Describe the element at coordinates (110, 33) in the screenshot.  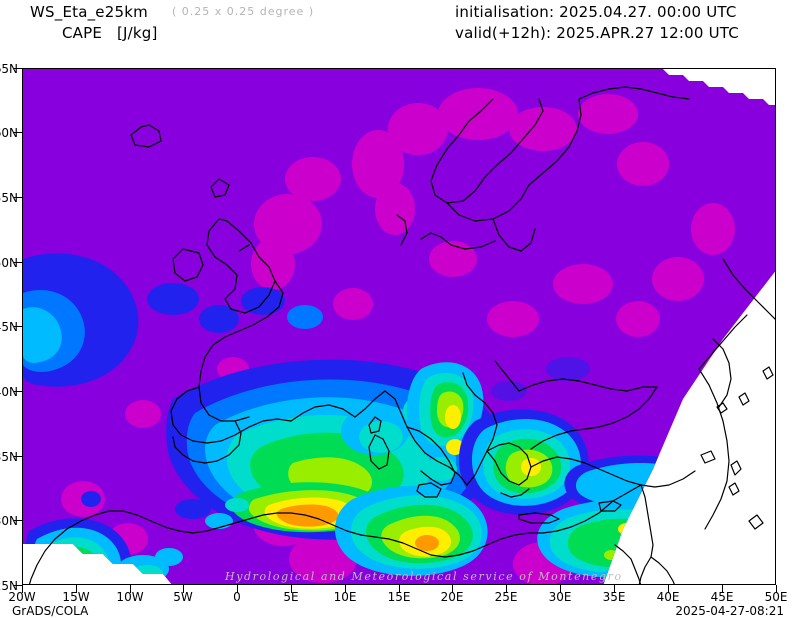
I see `variable-label: CAPE [J/kg]` at that location.